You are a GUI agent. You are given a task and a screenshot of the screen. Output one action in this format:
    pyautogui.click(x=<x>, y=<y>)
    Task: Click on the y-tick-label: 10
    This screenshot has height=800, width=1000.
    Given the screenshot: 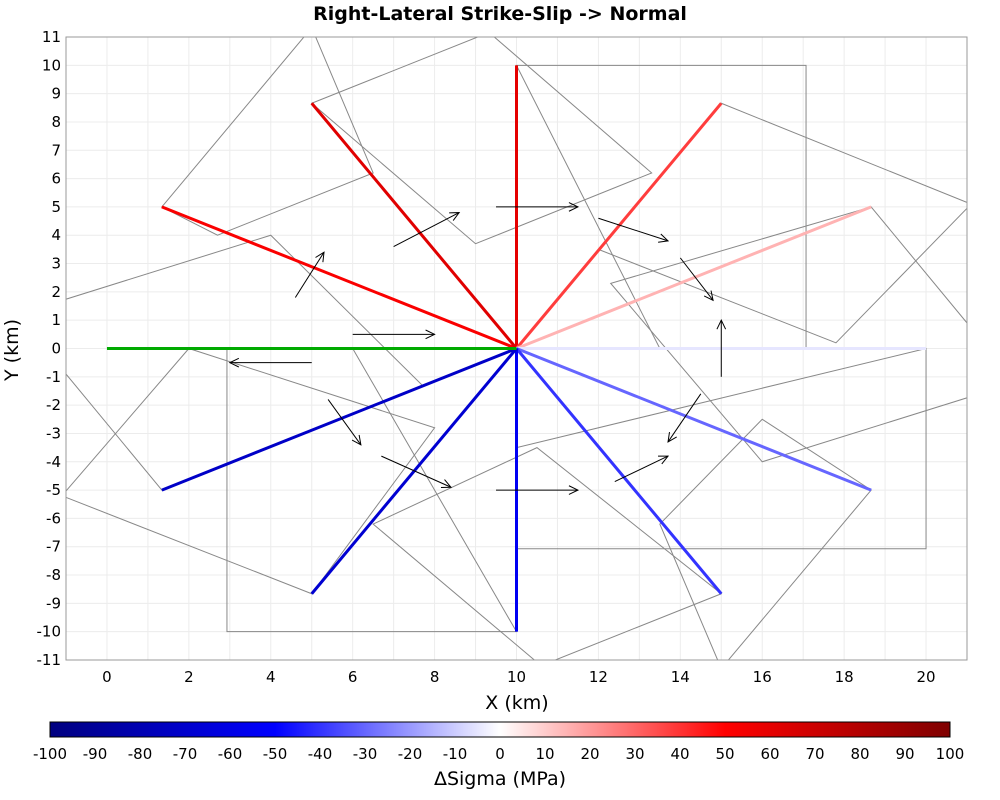 What is the action you would take?
    pyautogui.click(x=51, y=65)
    